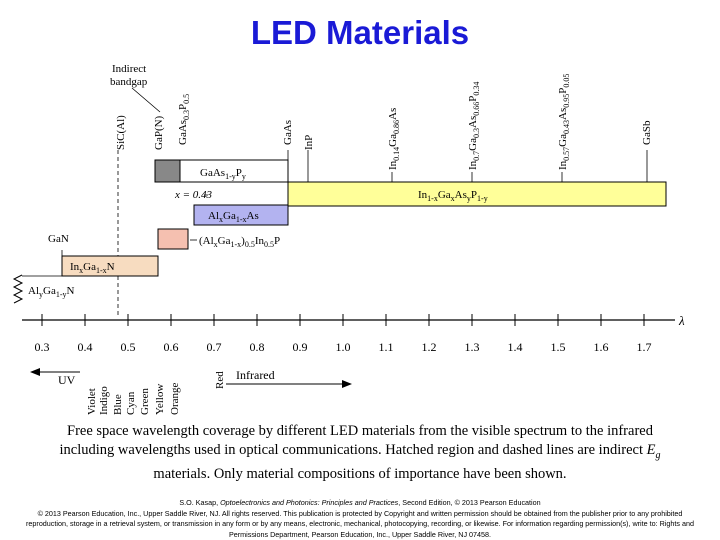  What do you see at coordinates (35, 372) in the screenshot?
I see `uv-arrow-head` at bounding box center [35, 372].